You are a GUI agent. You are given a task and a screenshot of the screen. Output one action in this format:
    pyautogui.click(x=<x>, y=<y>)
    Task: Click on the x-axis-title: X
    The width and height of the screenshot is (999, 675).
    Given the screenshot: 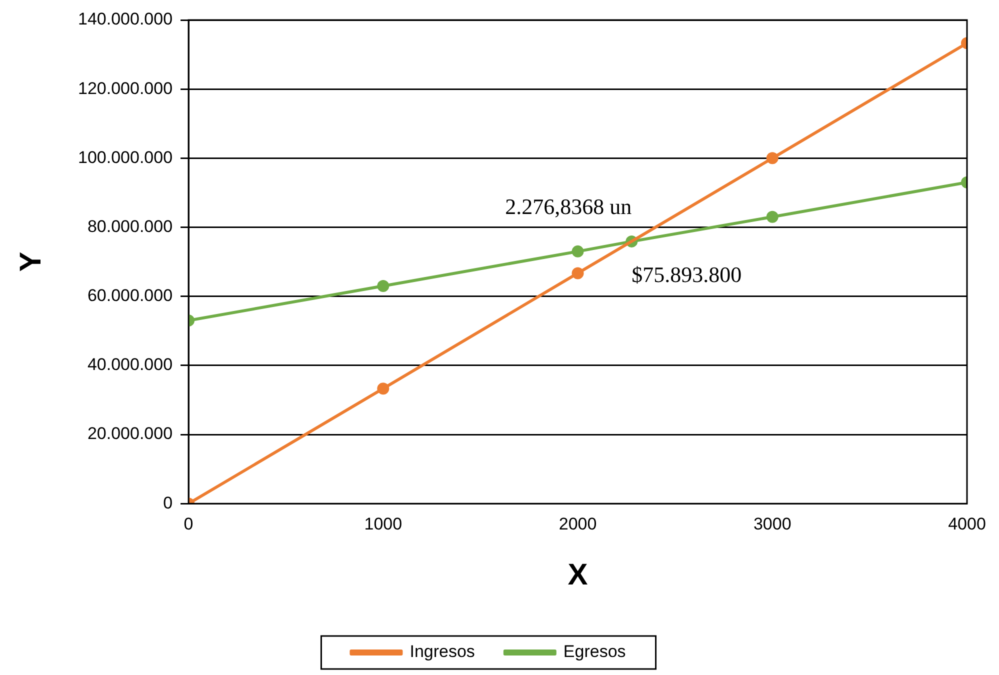 What is the action you would take?
    pyautogui.click(x=578, y=575)
    